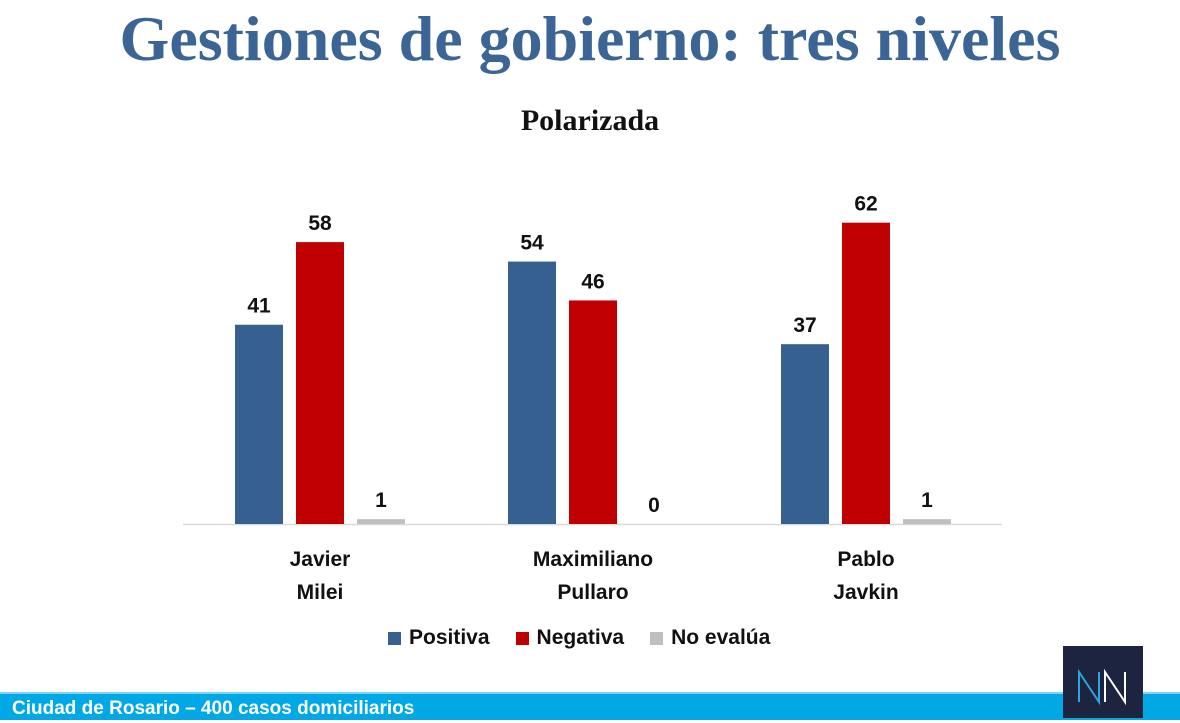 Image resolution: width=1180 pixels, height=723 pixels. Describe the element at coordinates (804, 325) in the screenshot. I see `data-label: 37` at that location.